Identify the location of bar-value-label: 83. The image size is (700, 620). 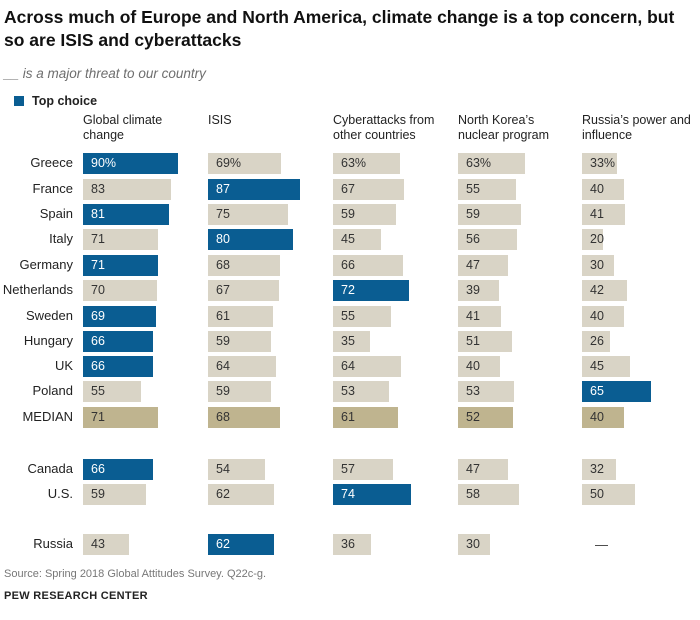
(98, 189).